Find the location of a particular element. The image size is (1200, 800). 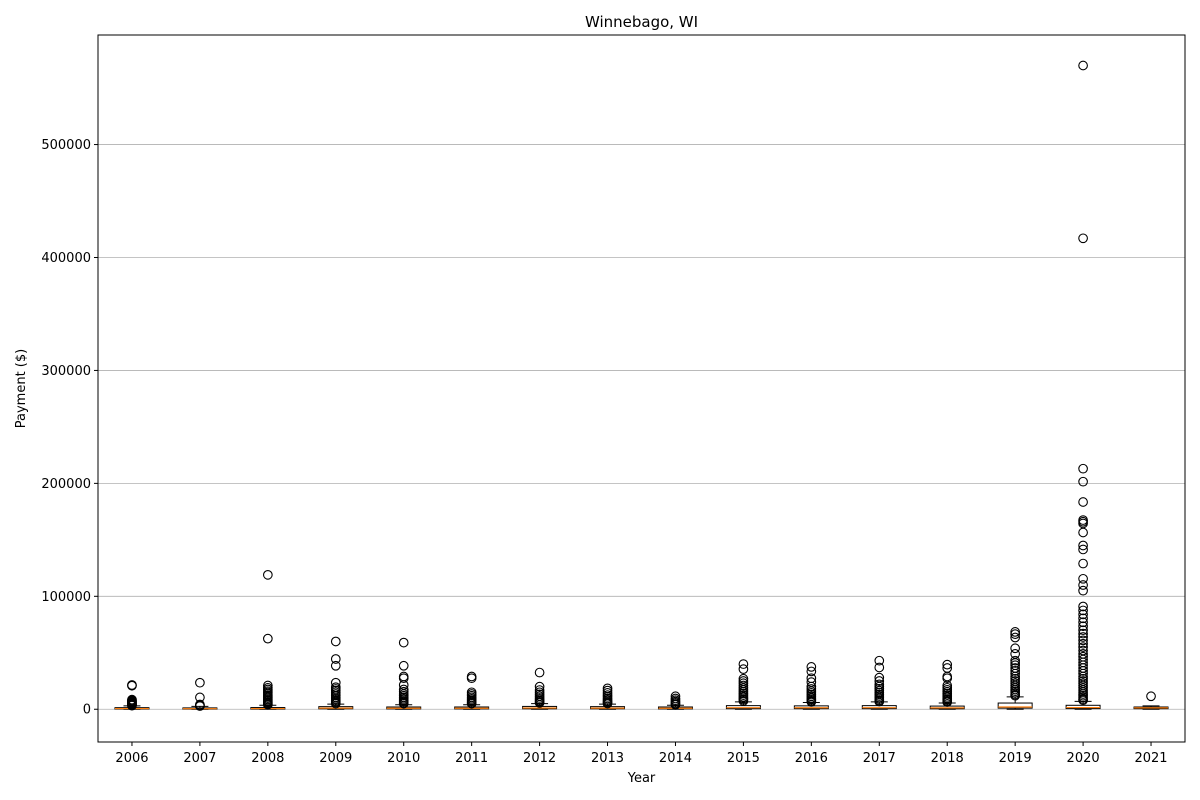

x-tick-label: 2014 is located at coordinates (675, 758).